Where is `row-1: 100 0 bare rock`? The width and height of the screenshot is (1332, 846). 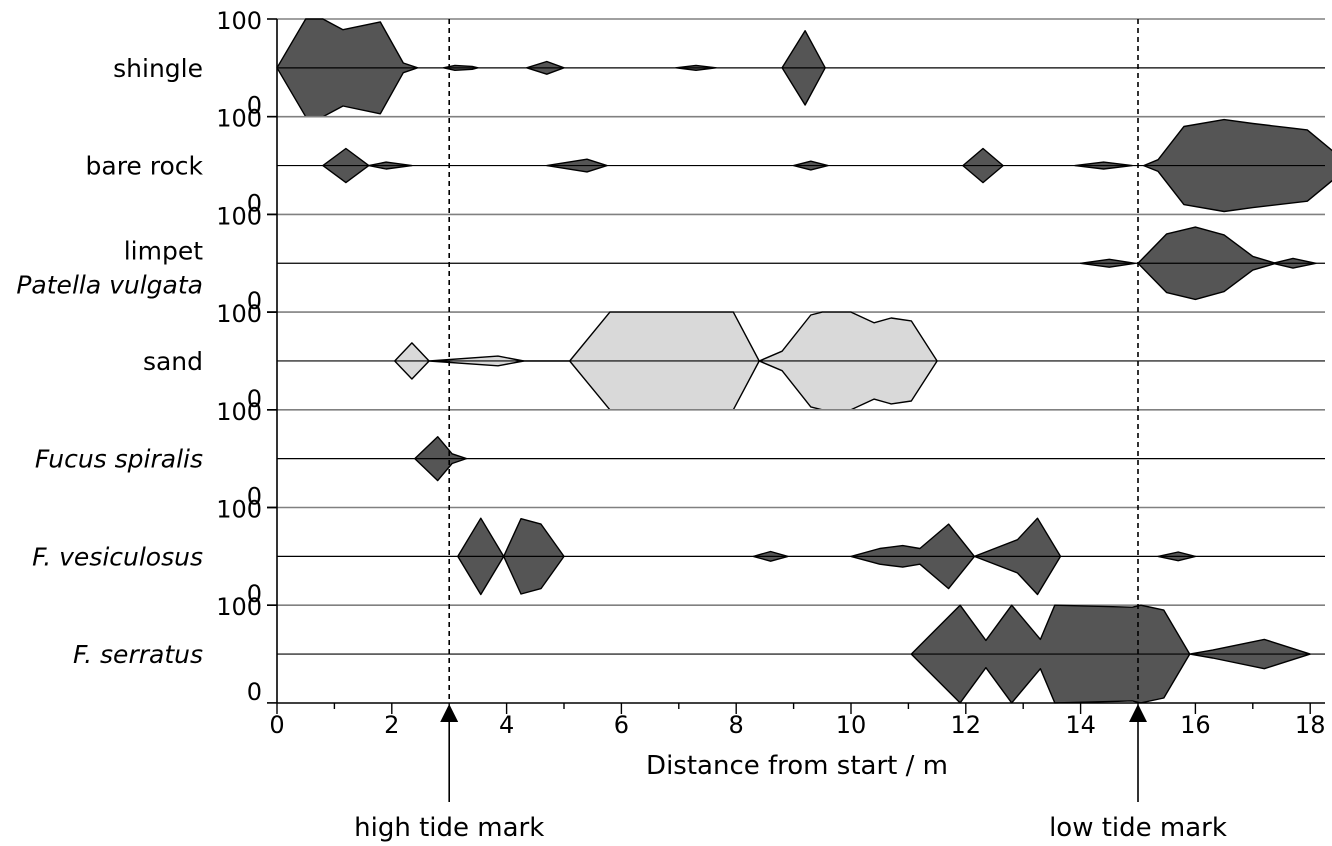 row-1: 100 0 bare rock is located at coordinates (709, 161).